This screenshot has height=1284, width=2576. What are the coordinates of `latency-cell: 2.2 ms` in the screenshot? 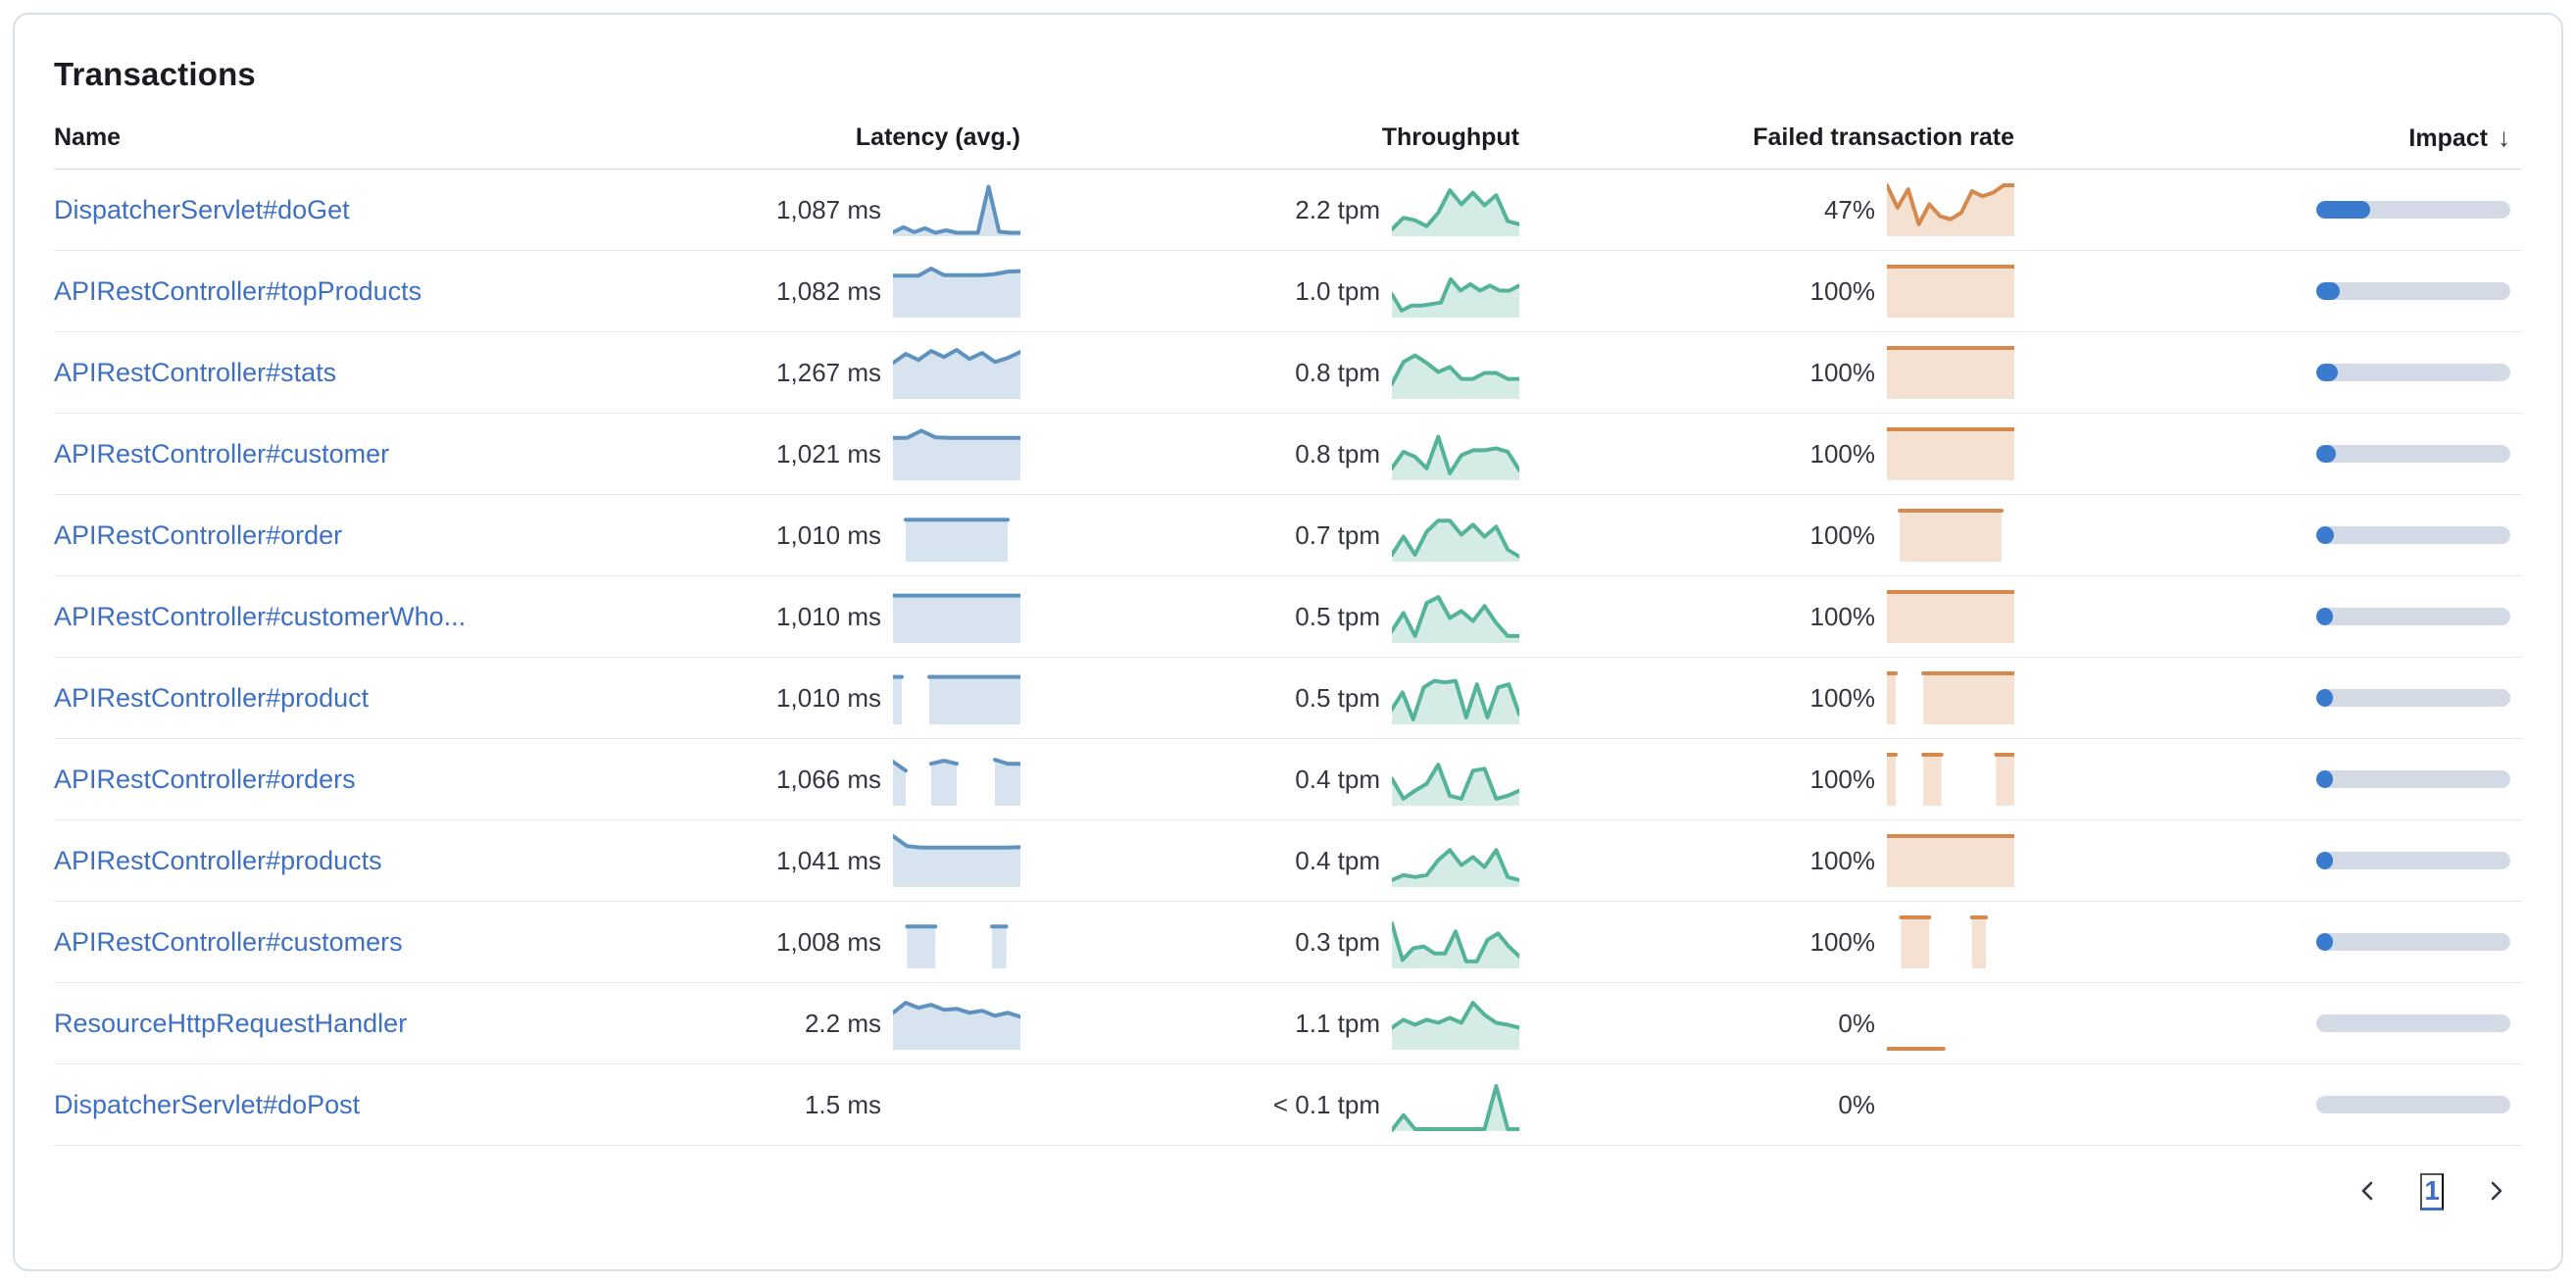 It's located at (872, 1023).